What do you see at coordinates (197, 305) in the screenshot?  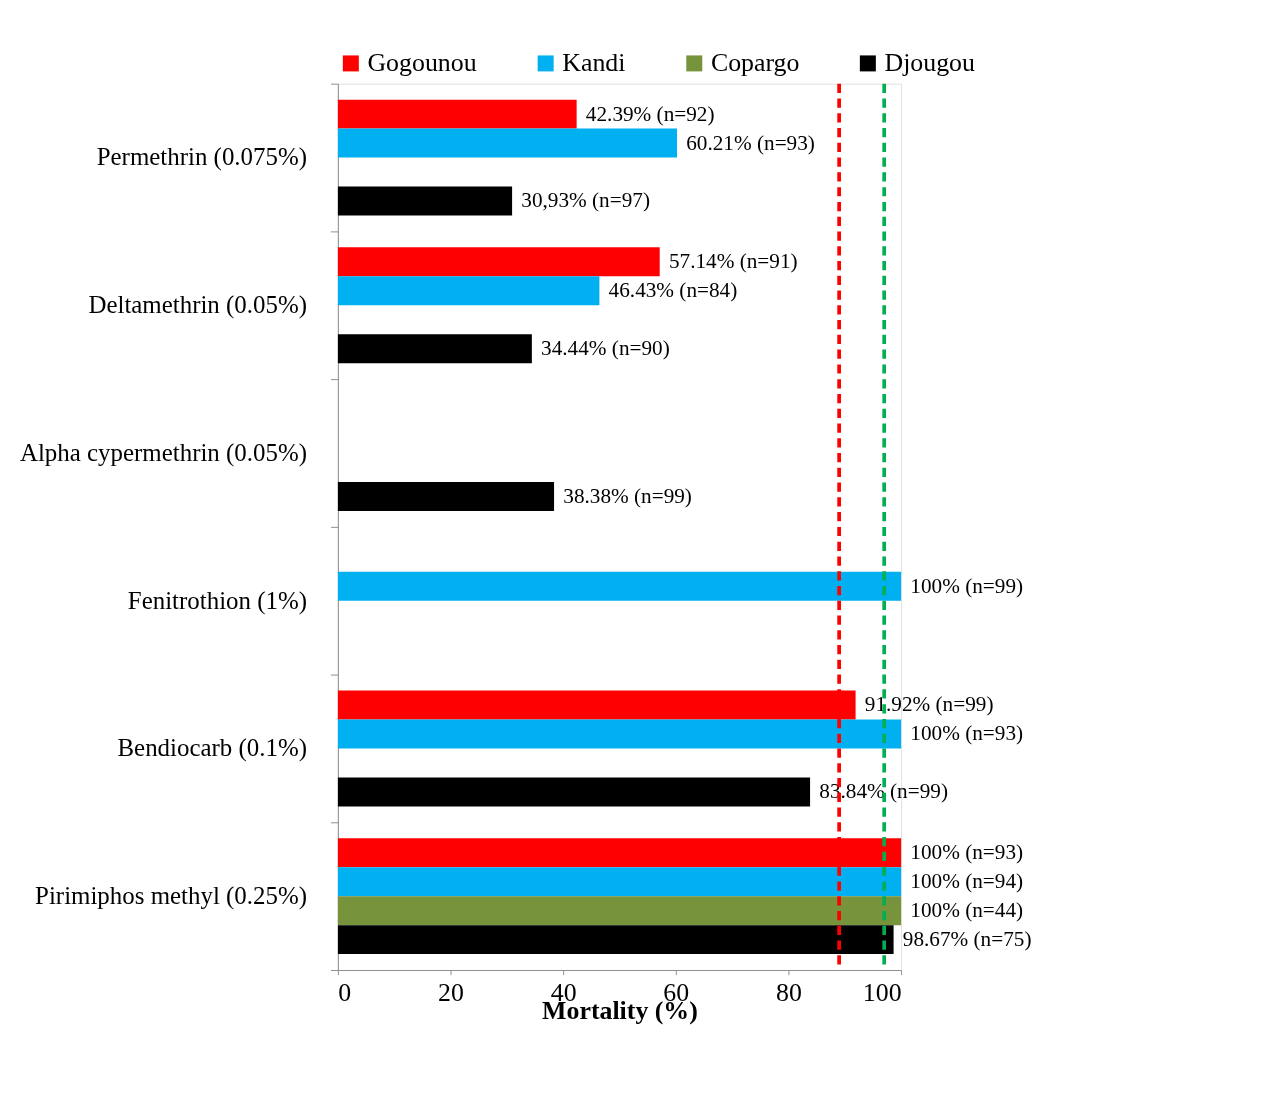 I see `y-tick-label: Deltamethrin (0.05%)` at bounding box center [197, 305].